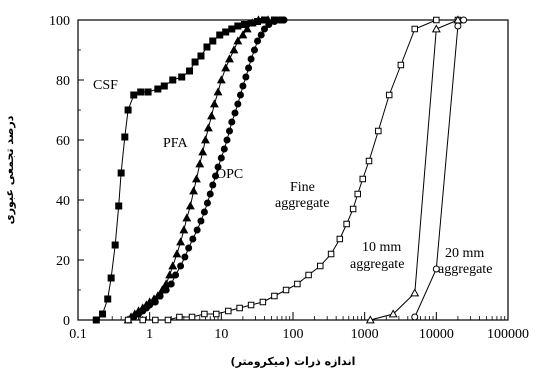  What do you see at coordinates (78, 334) in the screenshot?
I see `x-tick-label: 0.1` at bounding box center [78, 334].